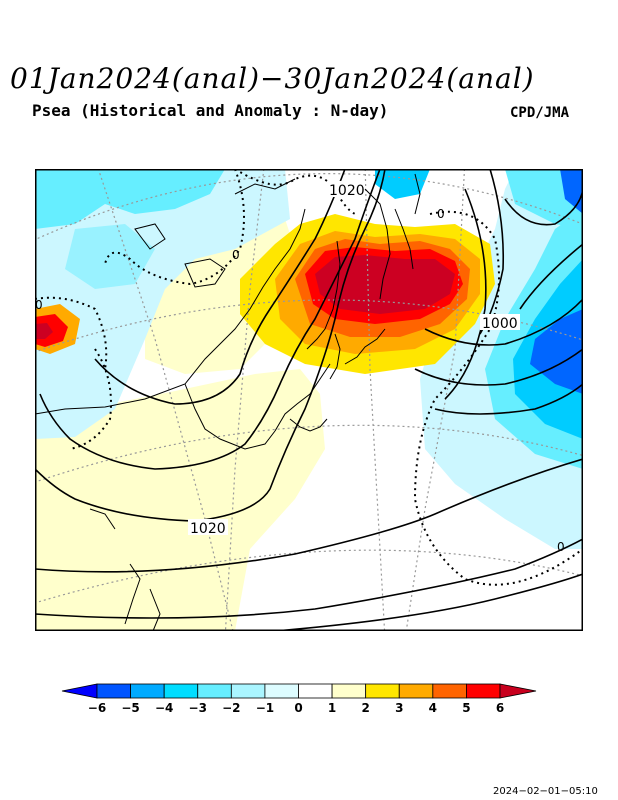  I want to click on label-1020-north: 1020, so click(347, 191).